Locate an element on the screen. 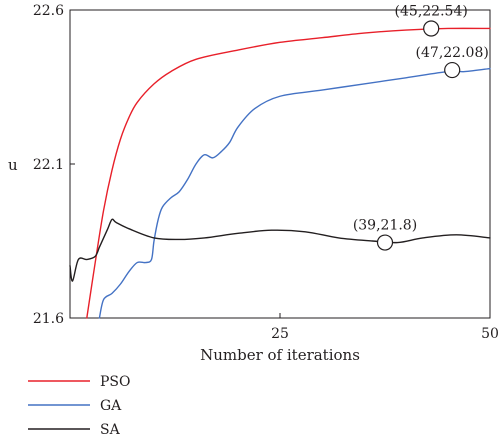  annotation-label: (45,22.54) is located at coordinates (431, 11).